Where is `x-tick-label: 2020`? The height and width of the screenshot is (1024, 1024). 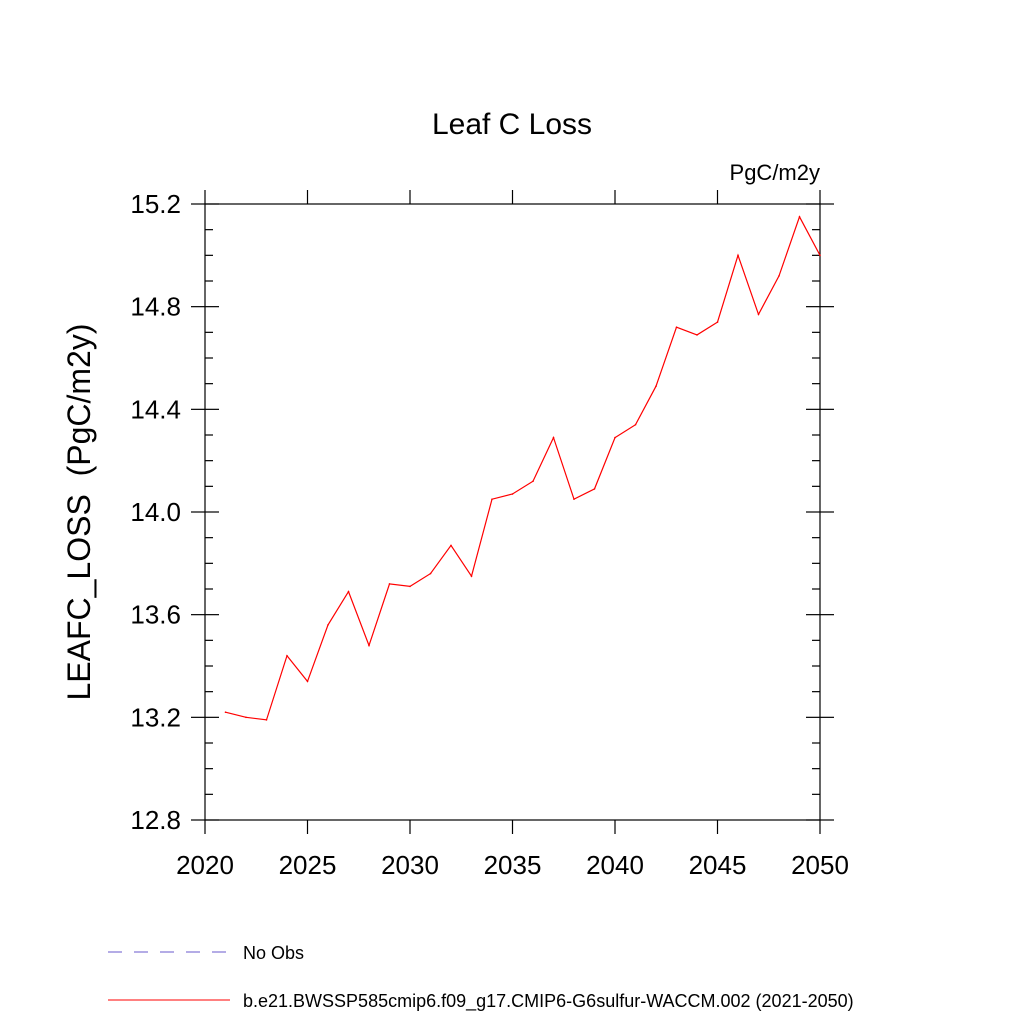 x-tick-label: 2020 is located at coordinates (205, 865).